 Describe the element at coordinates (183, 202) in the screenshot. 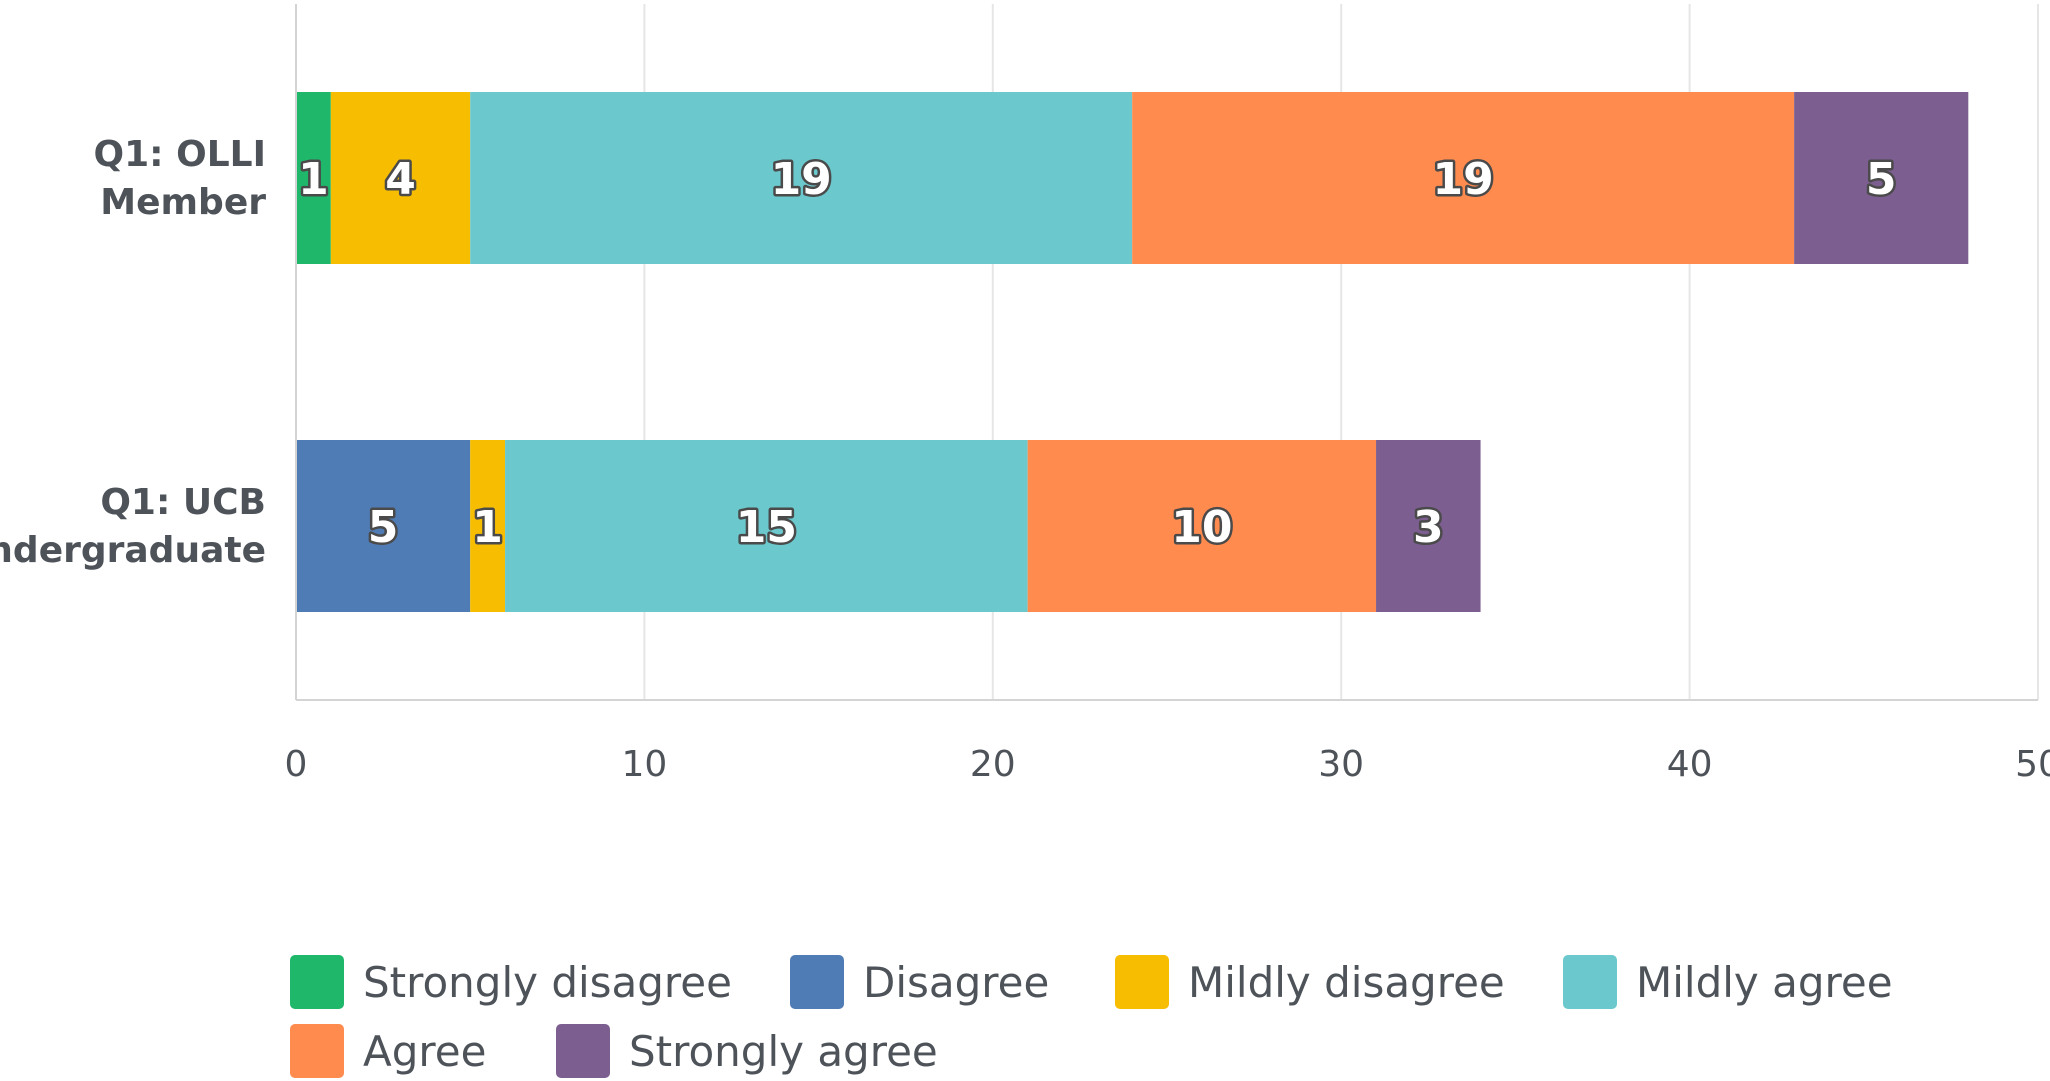

I see `category-label: Member` at that location.